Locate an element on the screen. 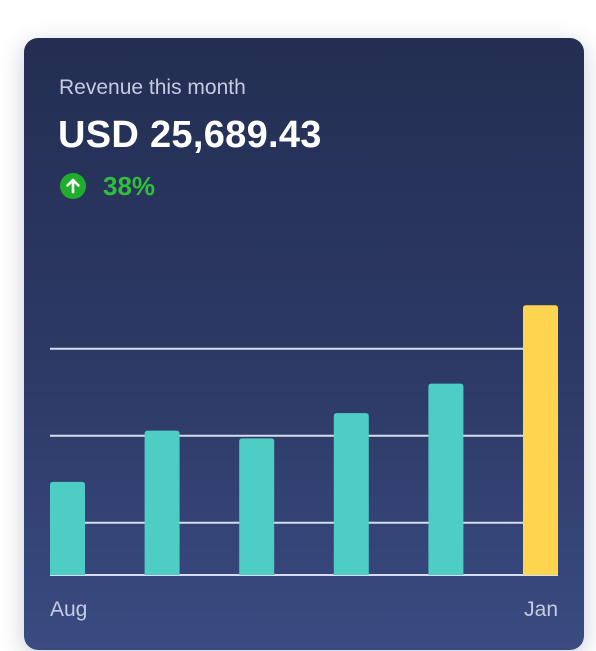  bar-jan is located at coordinates (540, 440).